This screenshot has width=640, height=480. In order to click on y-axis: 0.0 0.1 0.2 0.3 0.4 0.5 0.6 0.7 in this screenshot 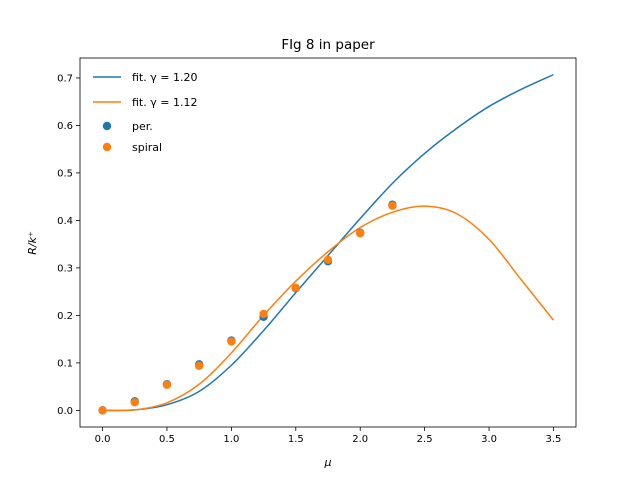, I will do `click(68, 245)`.